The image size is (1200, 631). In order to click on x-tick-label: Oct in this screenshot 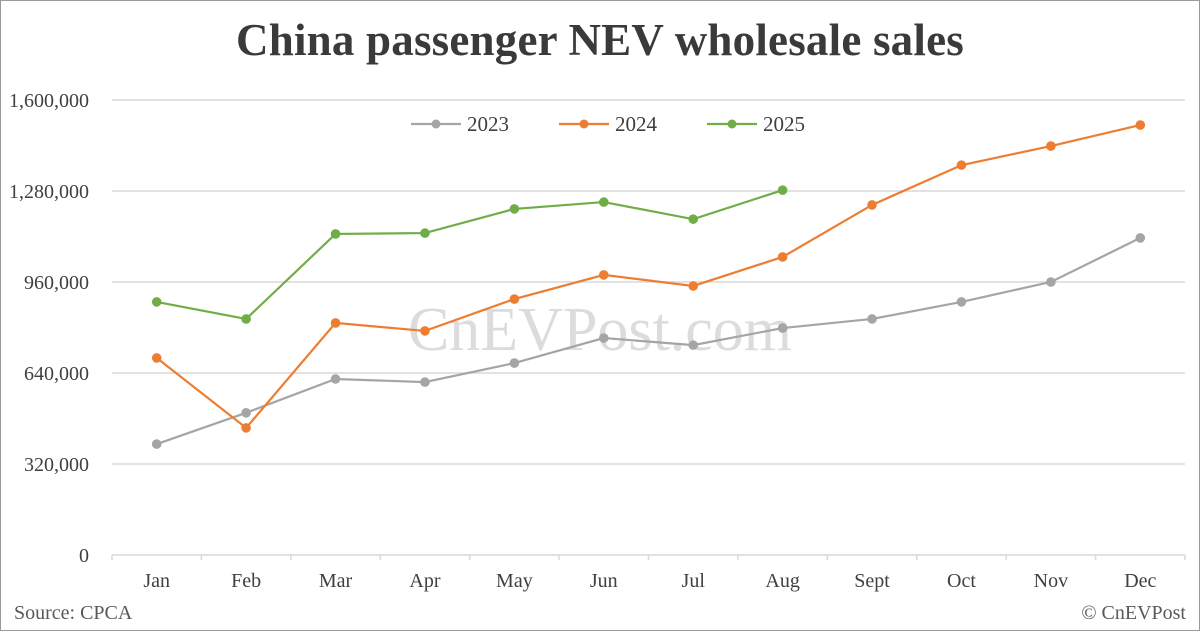, I will do `click(961, 581)`.